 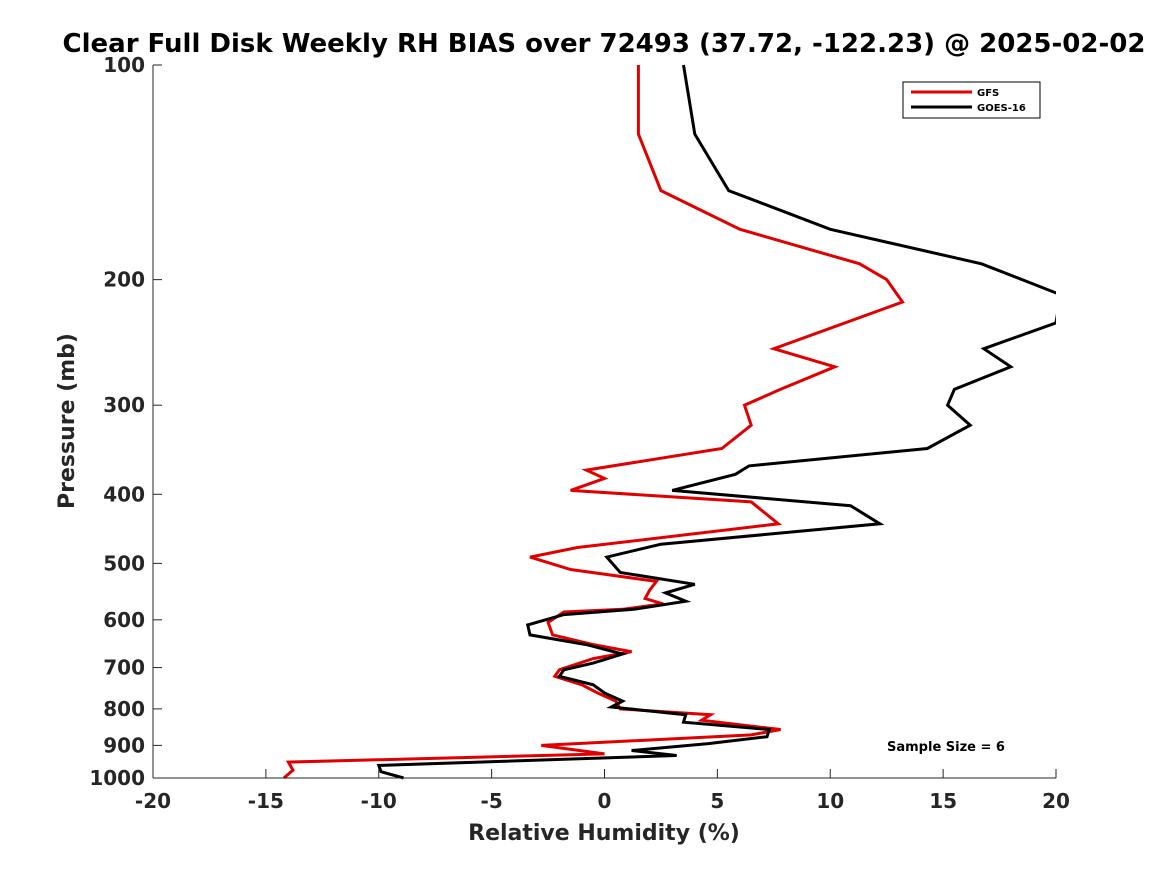 What do you see at coordinates (67, 421) in the screenshot?
I see `y-axis-label: Pressure (mb)` at bounding box center [67, 421].